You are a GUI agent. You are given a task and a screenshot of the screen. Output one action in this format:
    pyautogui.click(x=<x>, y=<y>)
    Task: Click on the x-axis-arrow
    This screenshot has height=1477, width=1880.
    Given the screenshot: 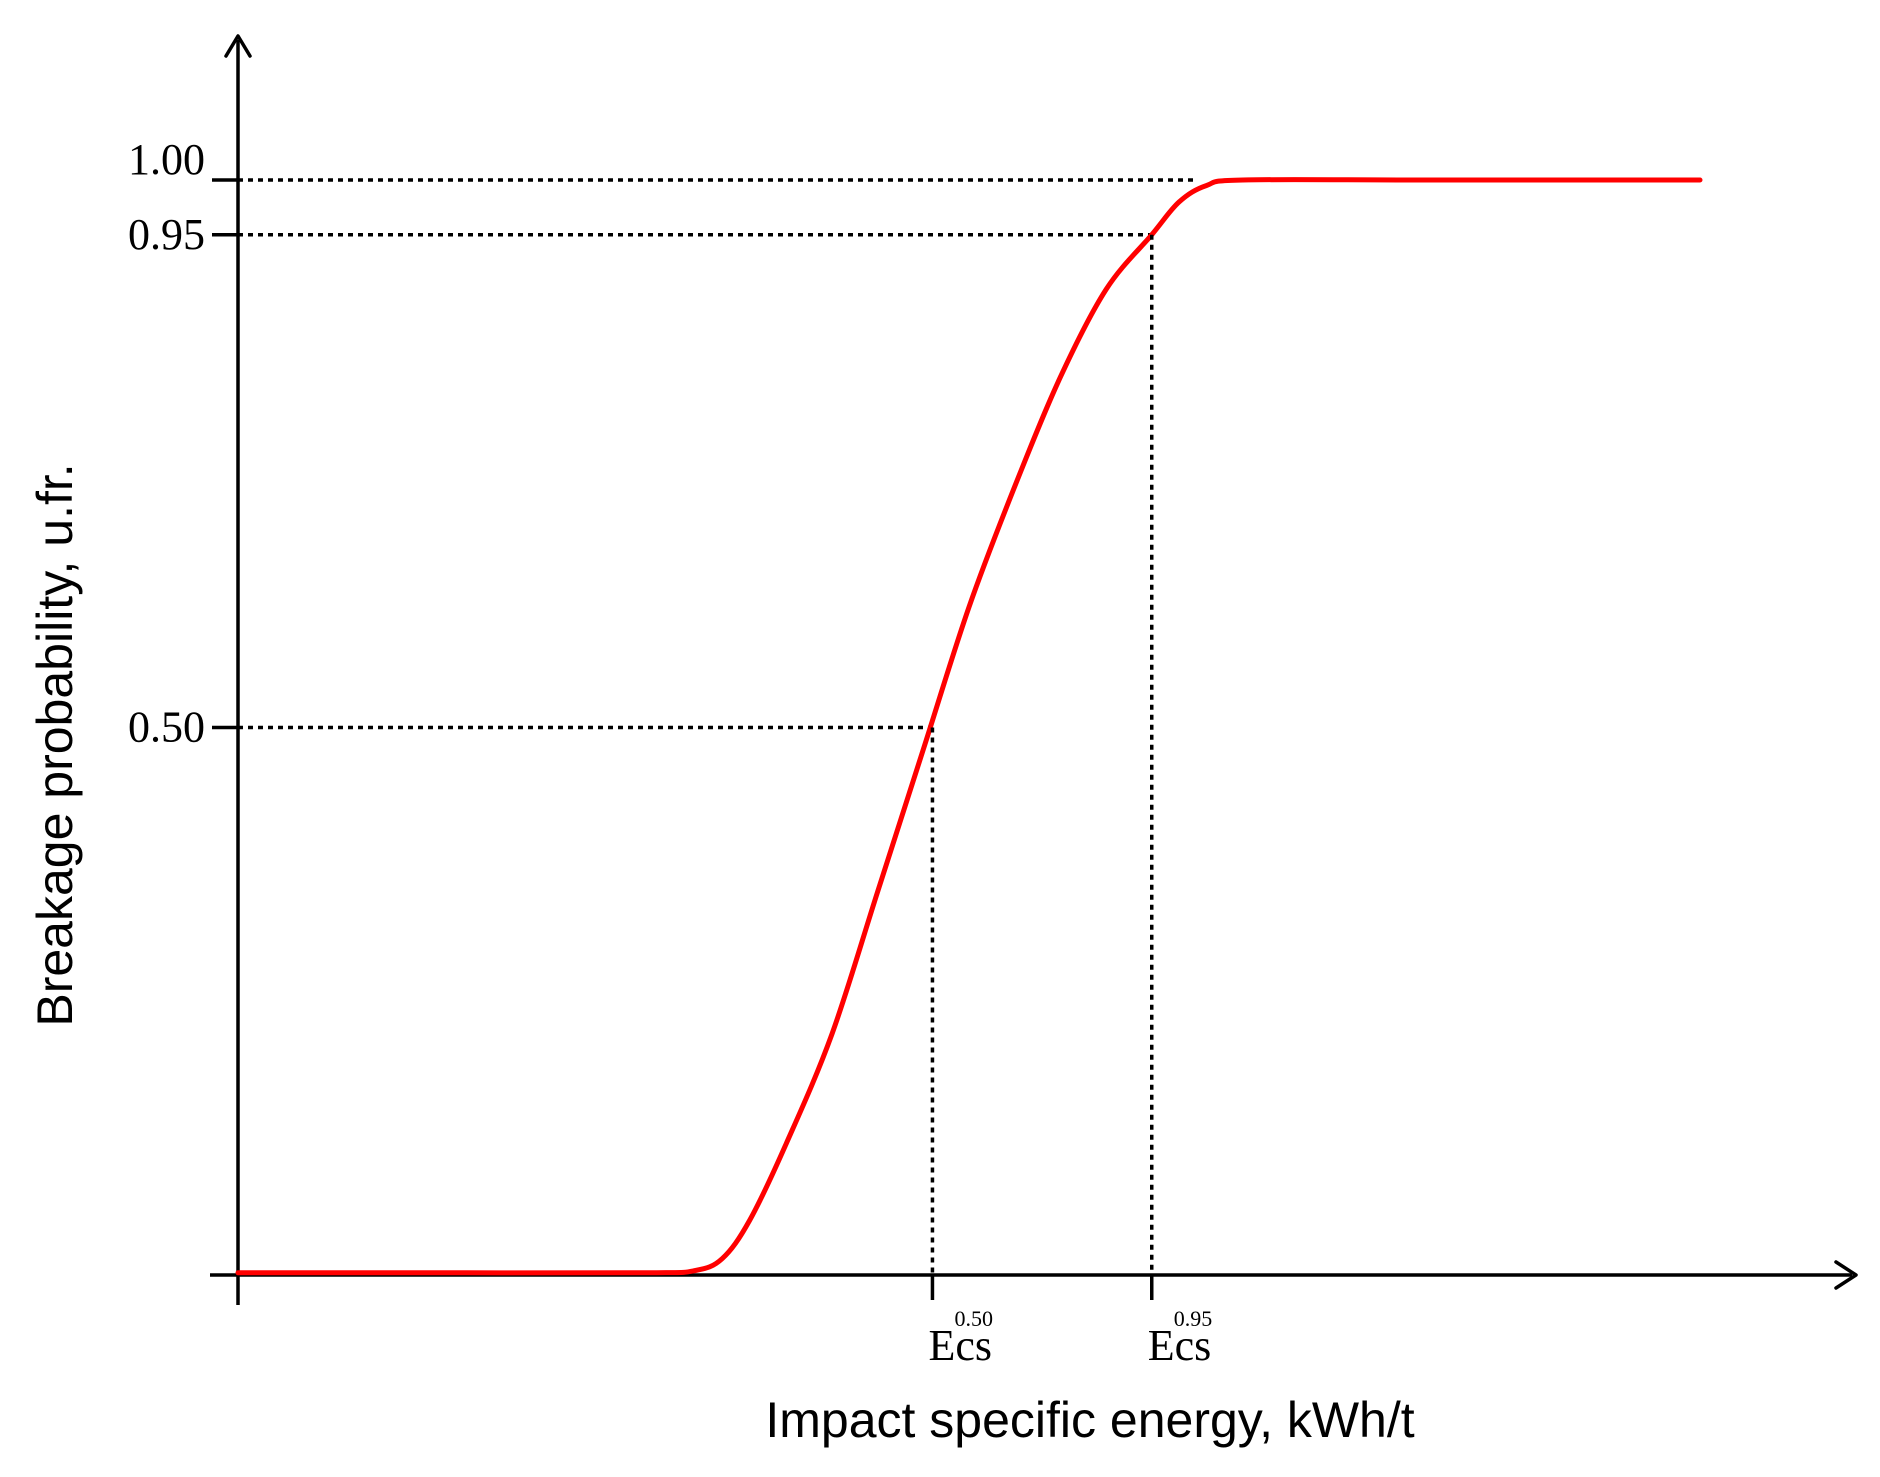 What is the action you would take?
    pyautogui.click(x=1846, y=1275)
    